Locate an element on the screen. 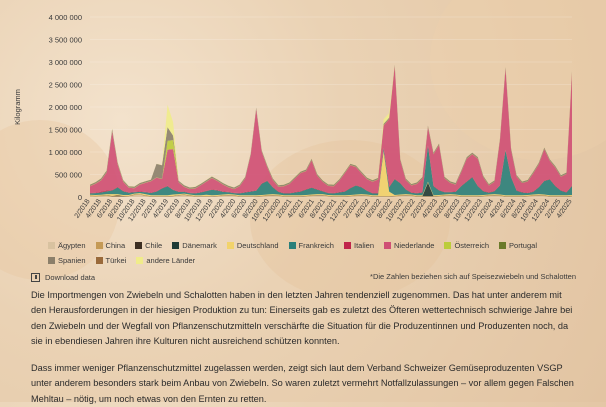  legend-item: Deutschland is located at coordinates (252, 245).